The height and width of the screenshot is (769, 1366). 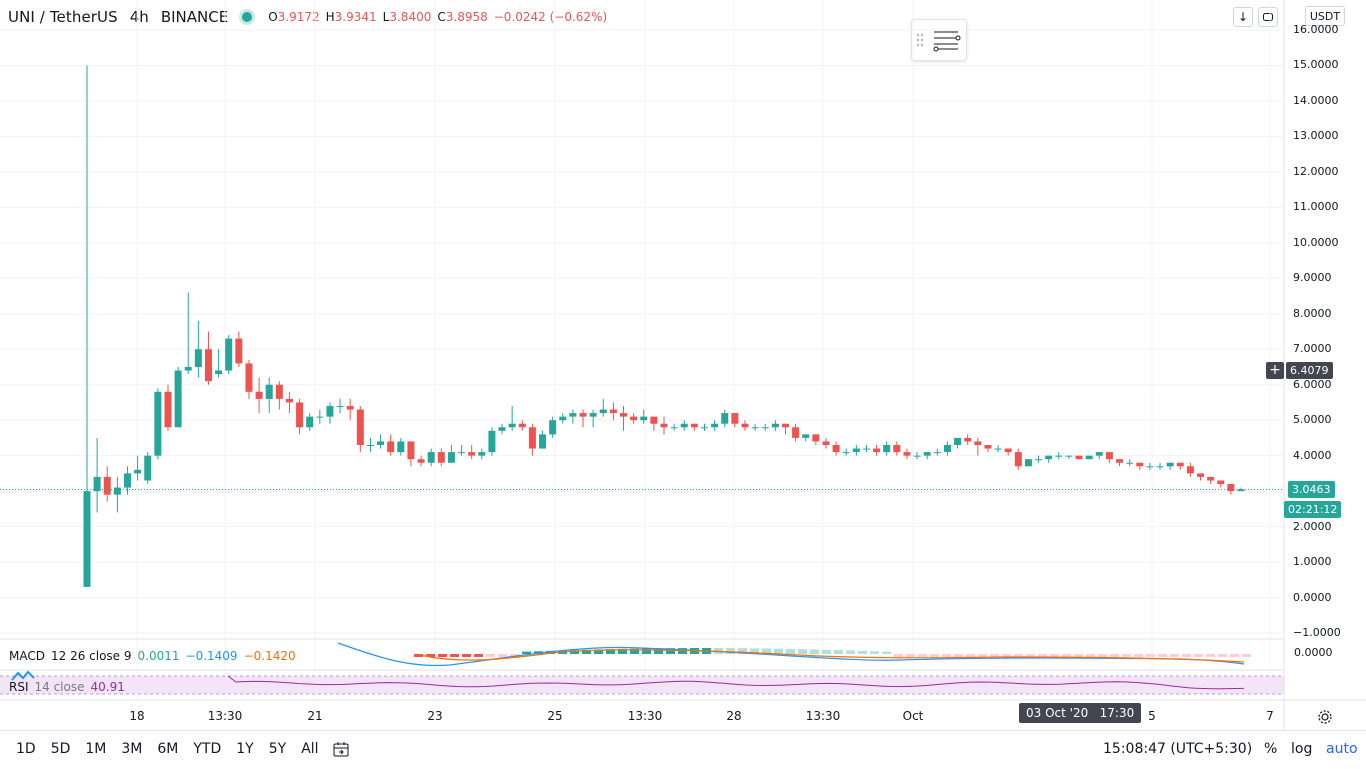 What do you see at coordinates (1316, 171) in the screenshot?
I see `price-tick-label: 12.0000` at bounding box center [1316, 171].